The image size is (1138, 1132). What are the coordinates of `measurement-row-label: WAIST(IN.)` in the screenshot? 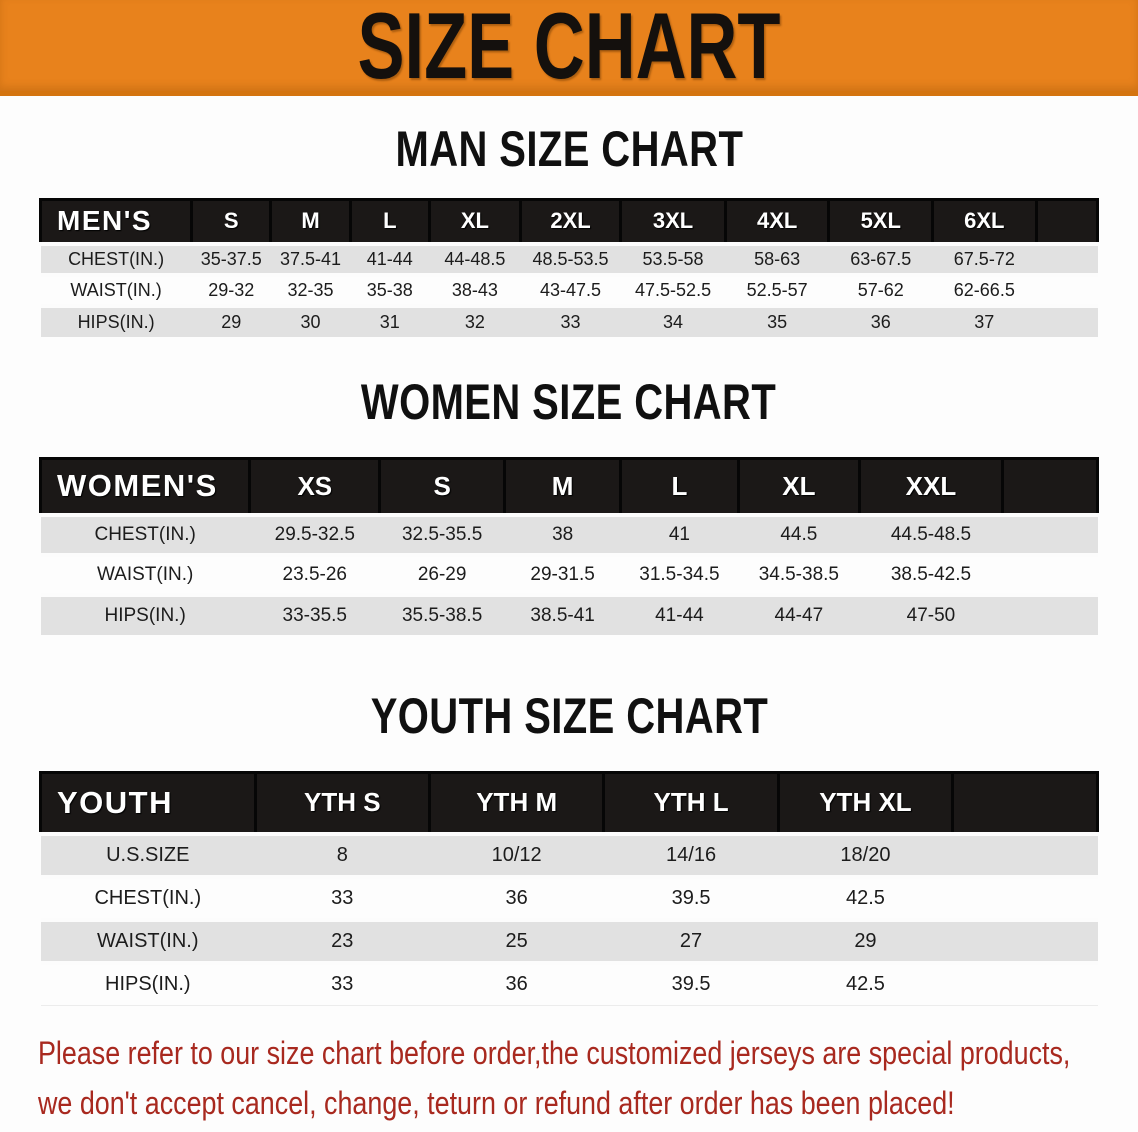 It's located at (145, 574).